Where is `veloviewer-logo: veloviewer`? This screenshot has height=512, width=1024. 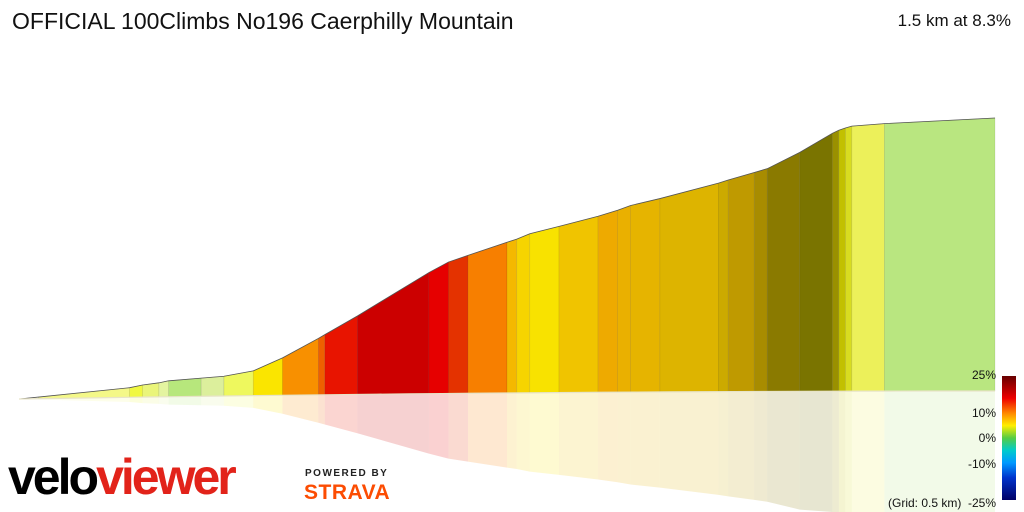 veloviewer-logo: veloviewer is located at coordinates (122, 477).